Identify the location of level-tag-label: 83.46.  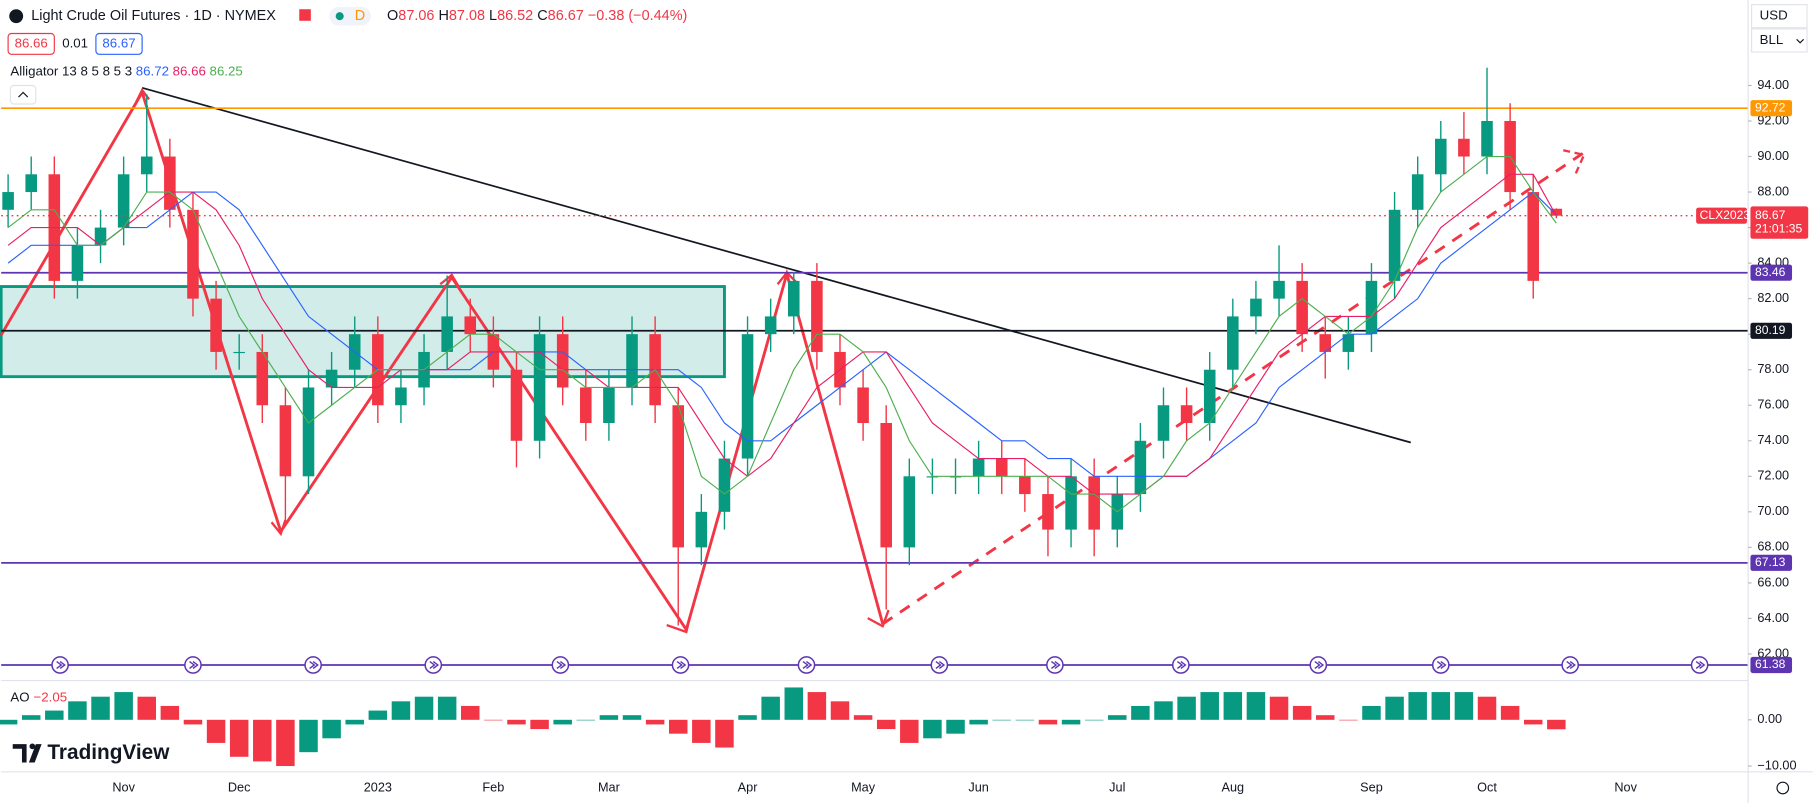
(1770, 272).